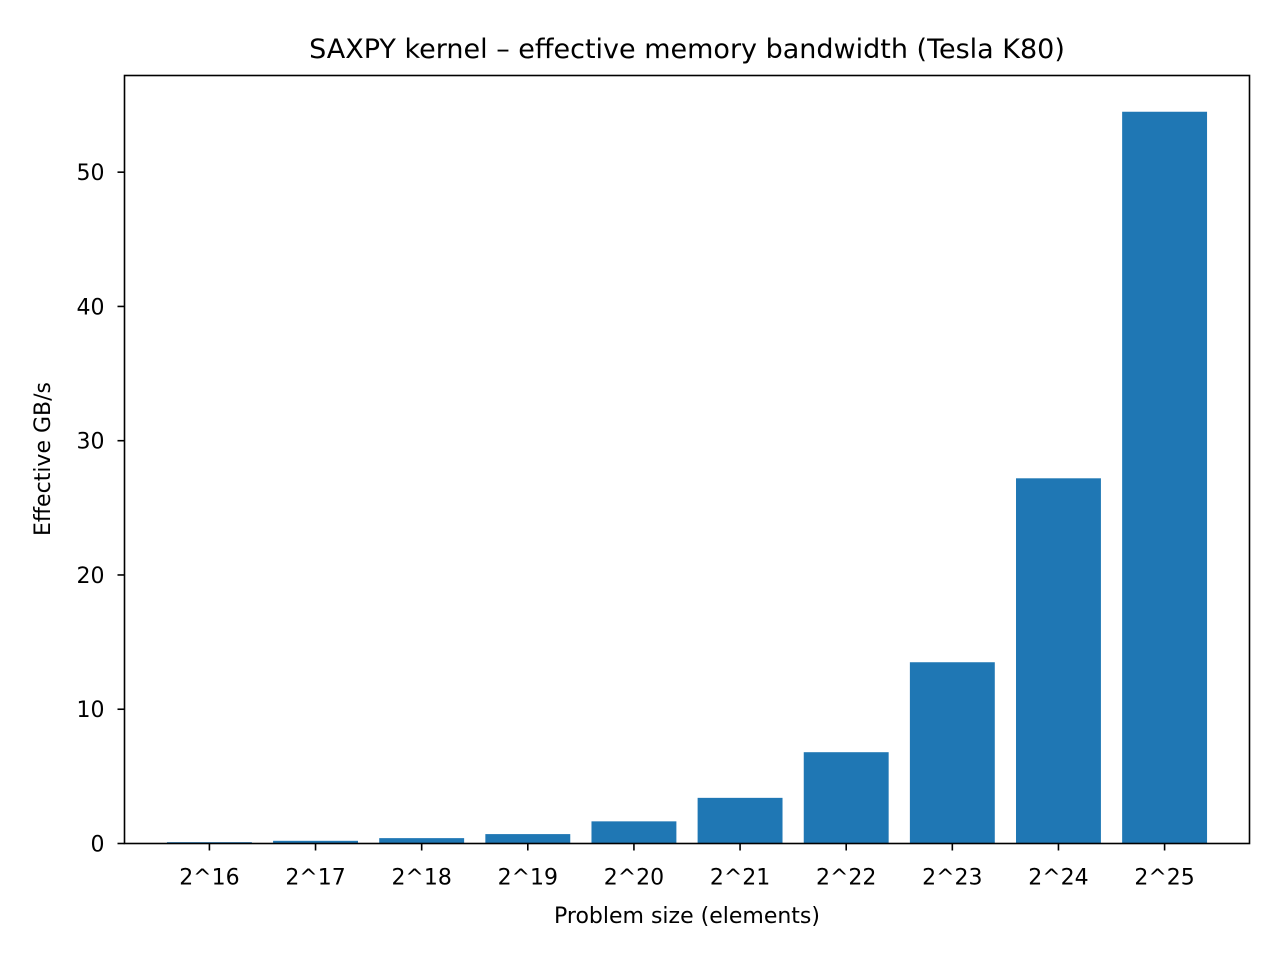 The image size is (1280, 960). I want to click on x-axis: 2^16 2^17 2^18 2^19 2^20 2^21 2^22 2^23 2^24 2^25, so click(687, 867).